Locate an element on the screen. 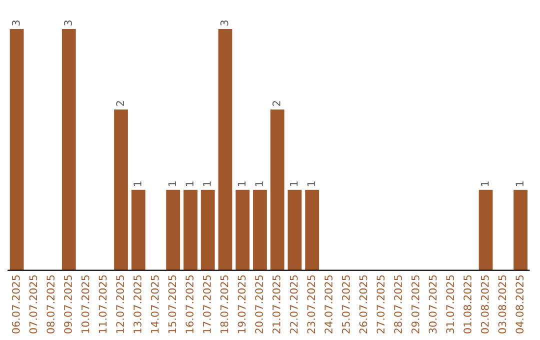 This screenshot has width=540, height=340. x-tick-label: 22.07.2025 is located at coordinates (294, 304).